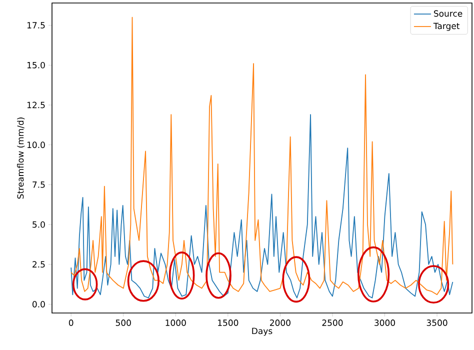 The image size is (474, 350). I want to click on x-tick-label: 3500, so click(437, 323).